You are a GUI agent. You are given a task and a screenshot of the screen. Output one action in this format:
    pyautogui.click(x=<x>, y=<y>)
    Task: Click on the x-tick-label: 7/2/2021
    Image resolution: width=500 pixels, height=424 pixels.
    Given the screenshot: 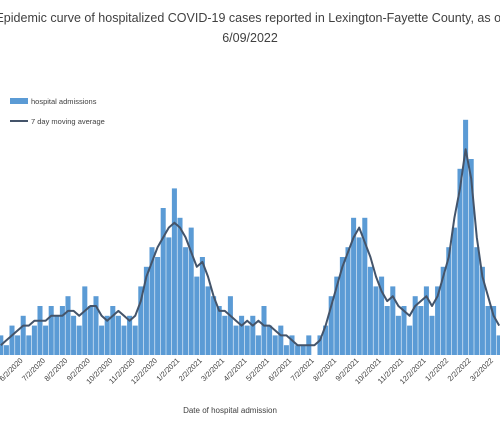 What is the action you would take?
    pyautogui.click(x=302, y=369)
    